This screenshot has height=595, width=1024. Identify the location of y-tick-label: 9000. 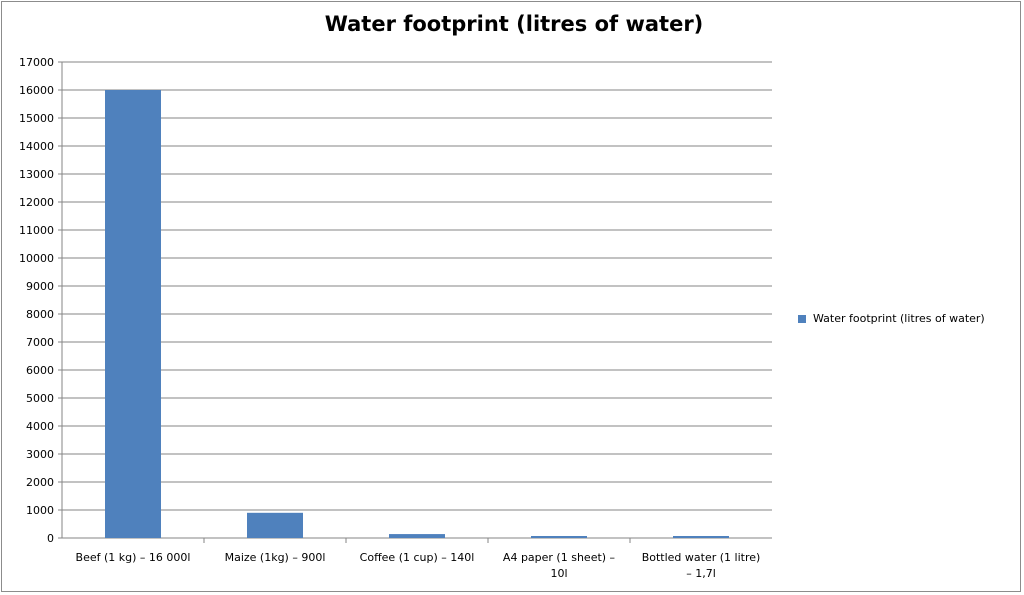
(40, 286).